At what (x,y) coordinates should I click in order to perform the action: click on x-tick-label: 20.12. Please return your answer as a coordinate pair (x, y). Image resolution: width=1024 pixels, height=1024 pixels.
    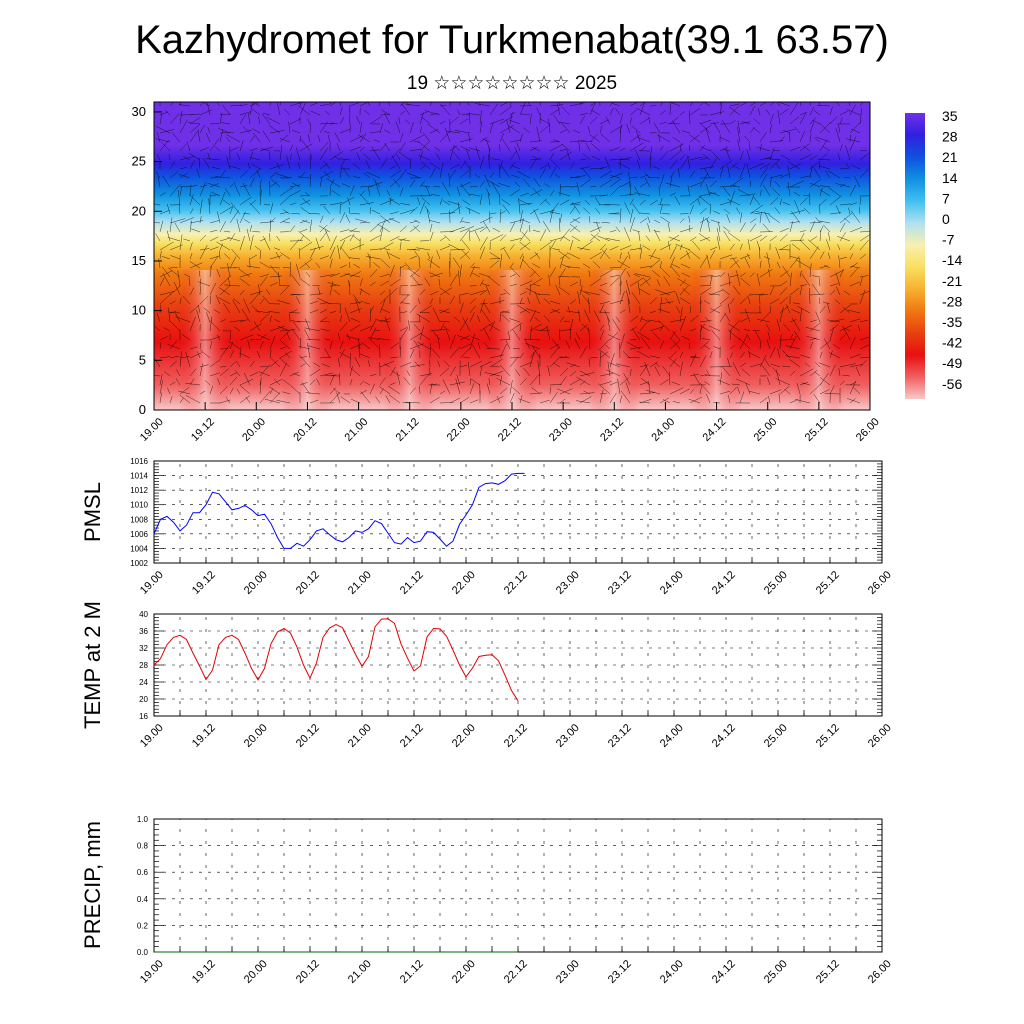
    Looking at the image, I should click on (308, 736).